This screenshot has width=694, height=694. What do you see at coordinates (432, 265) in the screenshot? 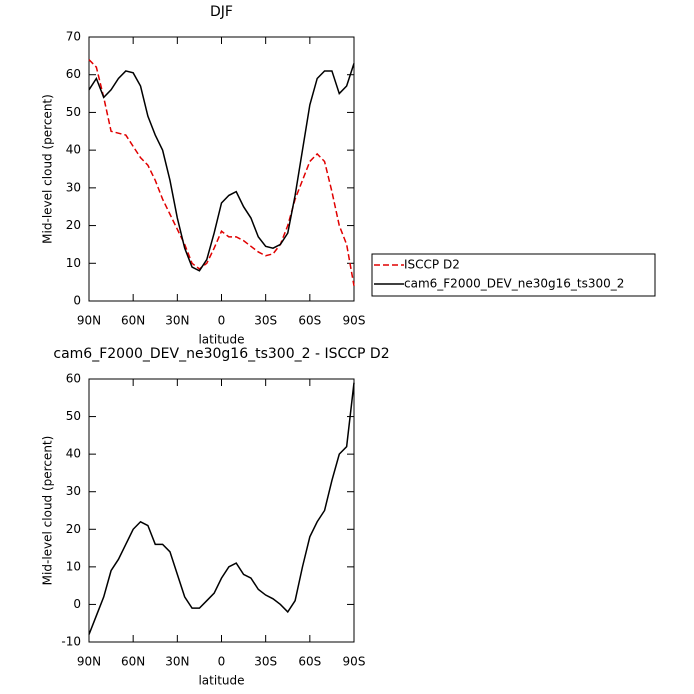
I see `legend-label: ISCCP D2` at bounding box center [432, 265].